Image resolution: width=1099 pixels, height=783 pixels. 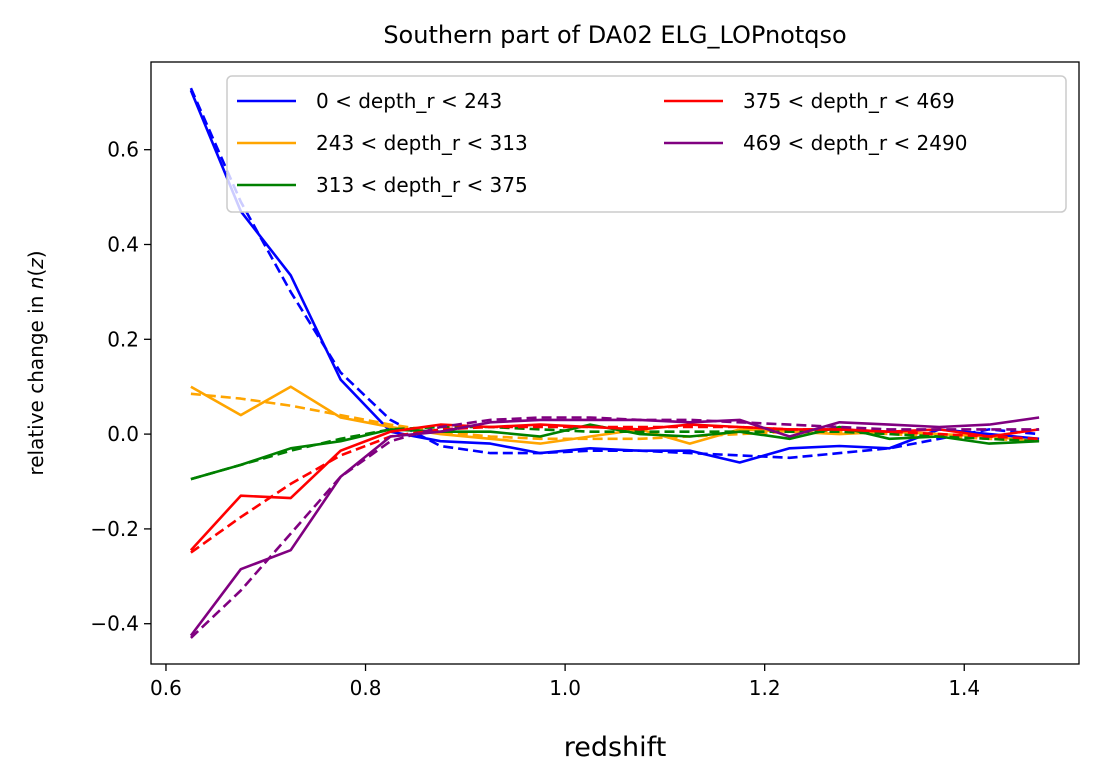 What do you see at coordinates (36, 362) in the screenshot?
I see `y-axis-label: relative change in n(z)` at bounding box center [36, 362].